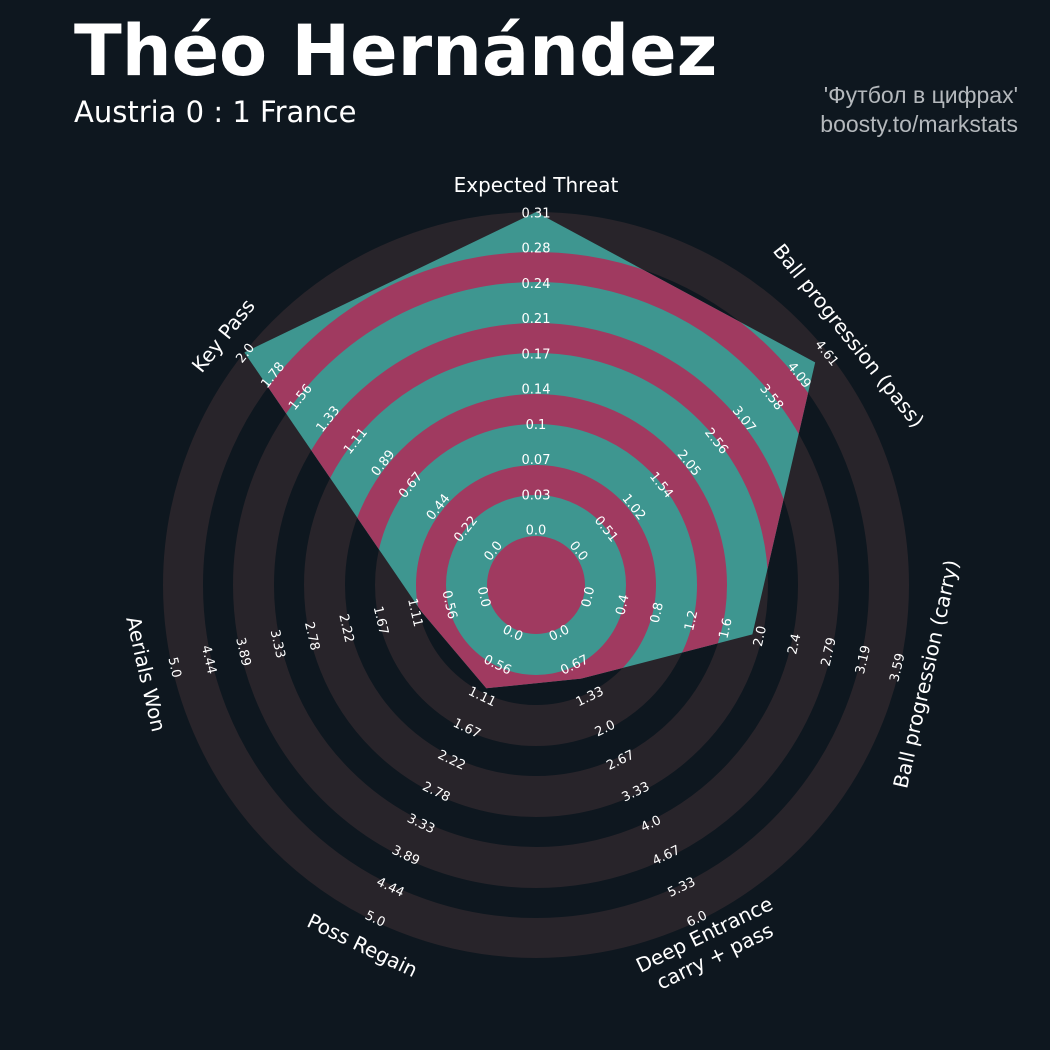 This screenshot has height=1050, width=1050. I want to click on polygon-alt-band, so click(536, 577).